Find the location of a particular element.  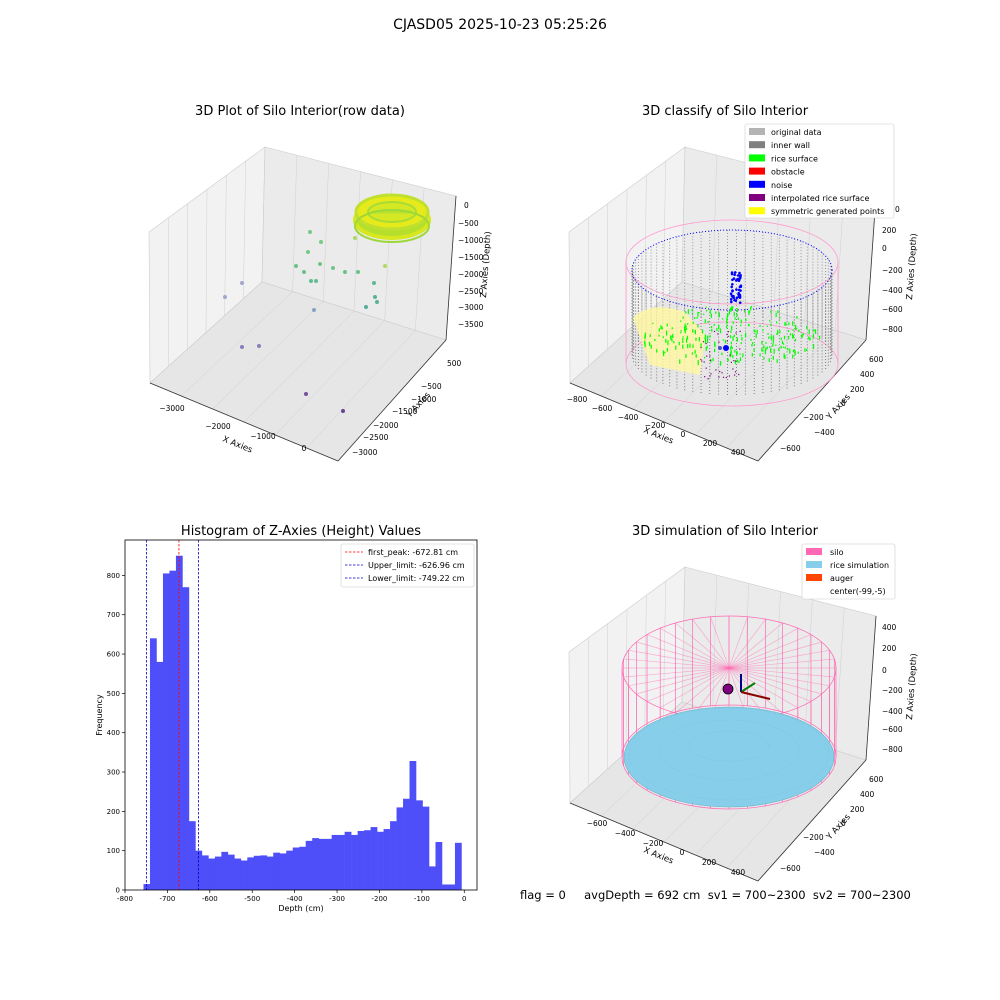

histogram-x-label: Depth (cm) is located at coordinates (300, 908).